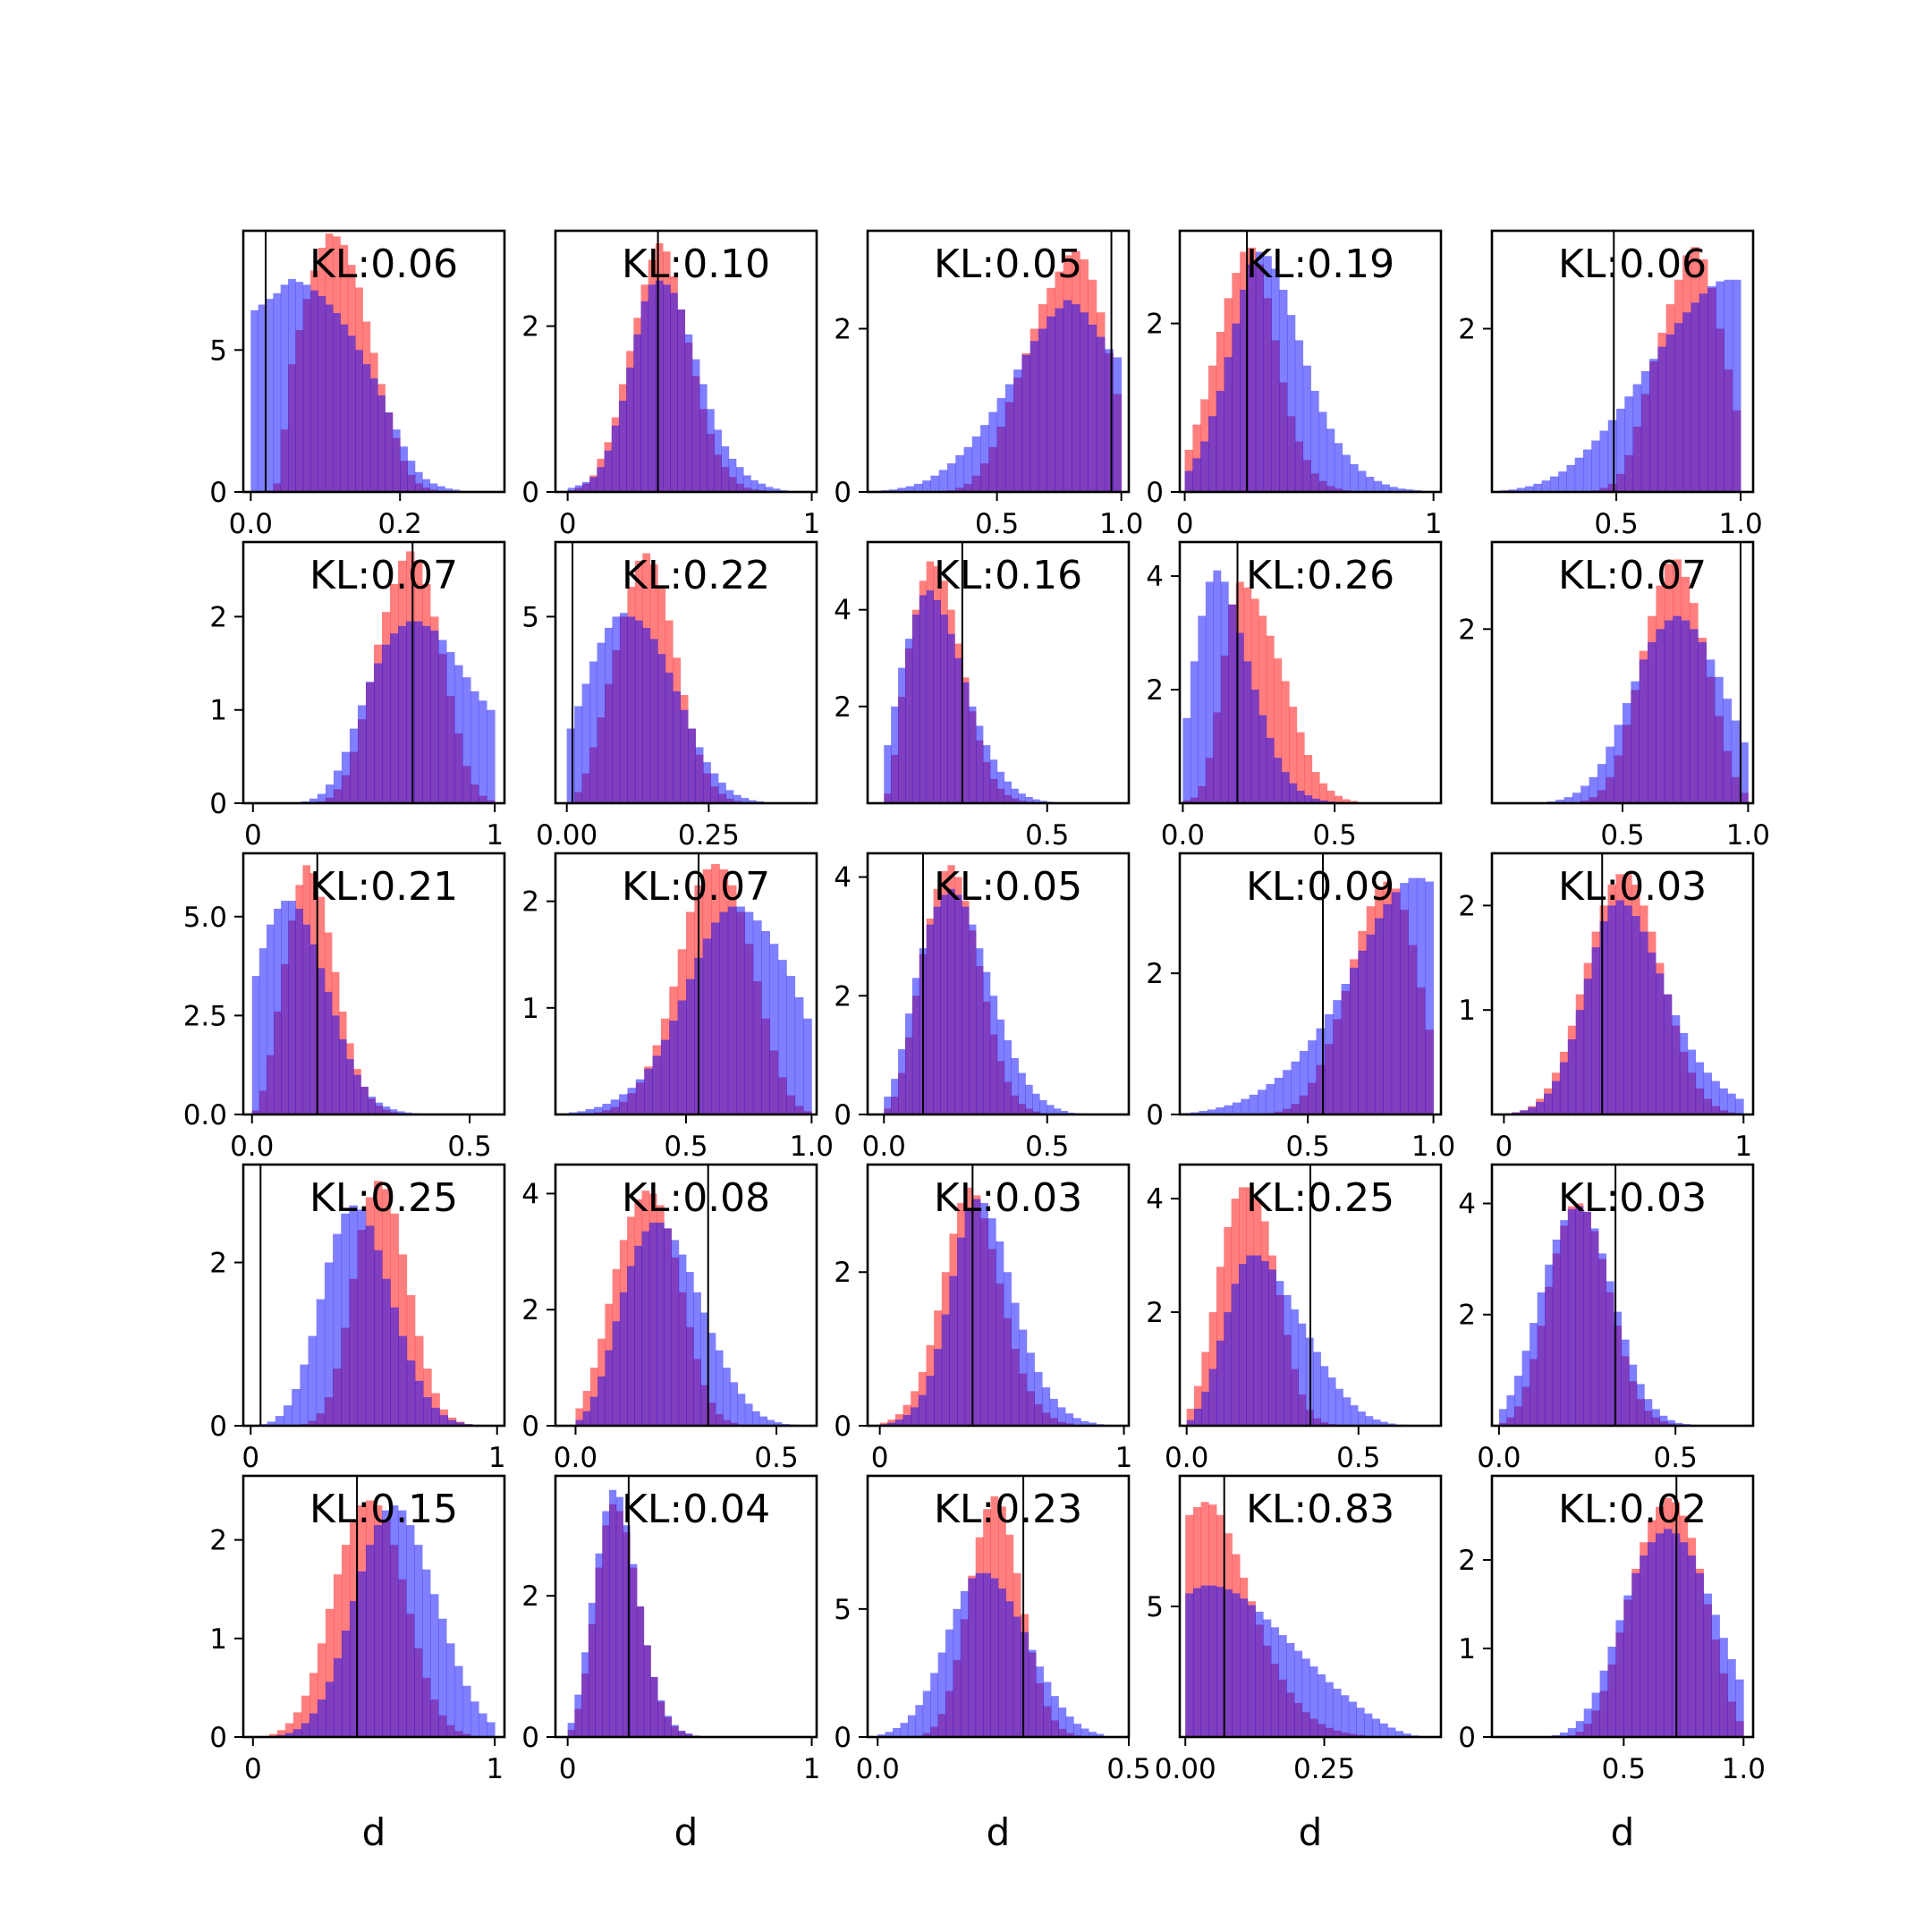 Image resolution: width=1932 pixels, height=1932 pixels. I want to click on kl-annotation: KL:0.22, so click(696, 575).